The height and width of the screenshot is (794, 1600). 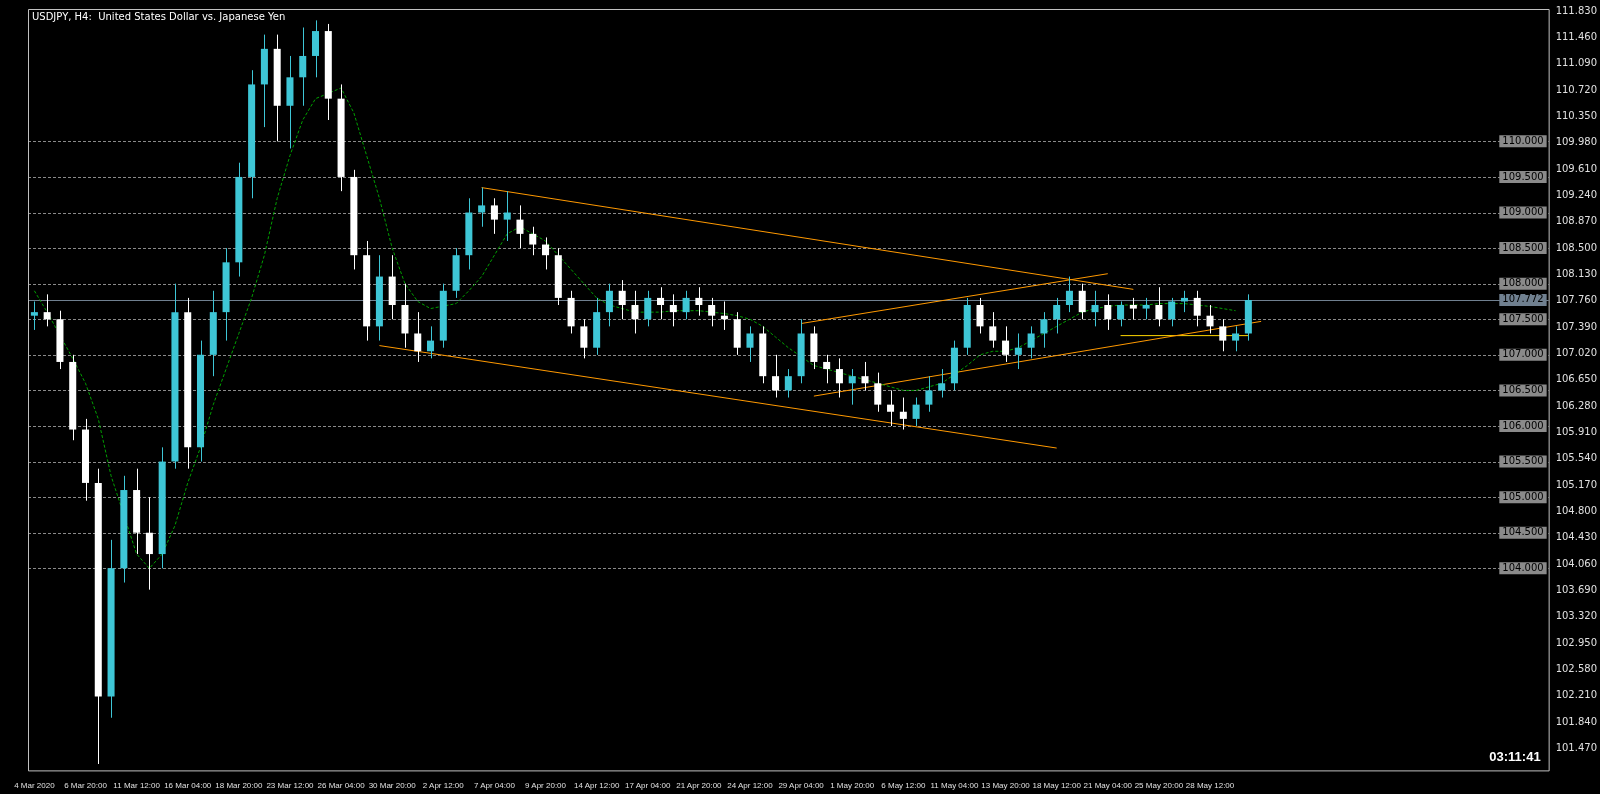 I want to click on y-tick-label: 109.610, so click(x=1576, y=168).